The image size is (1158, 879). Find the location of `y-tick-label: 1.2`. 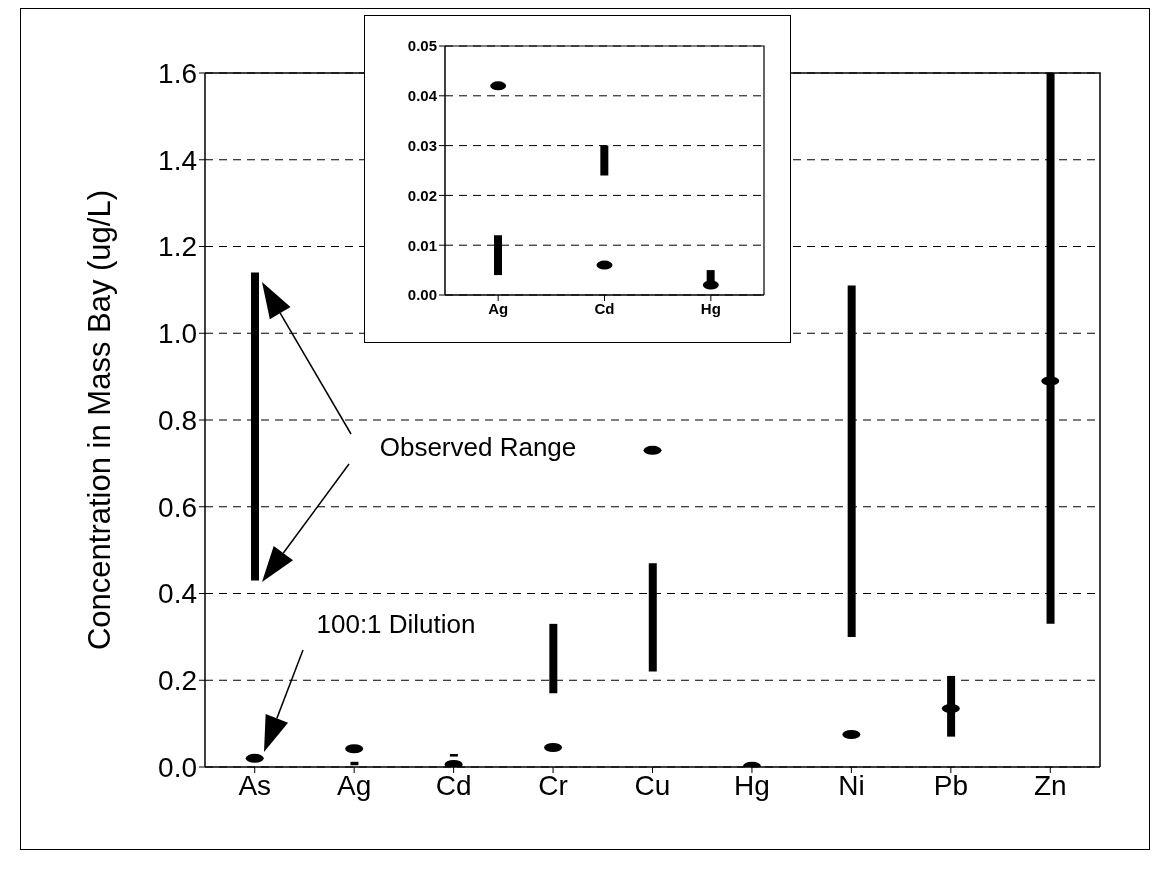

y-tick-label: 1.2 is located at coordinates (177, 247).